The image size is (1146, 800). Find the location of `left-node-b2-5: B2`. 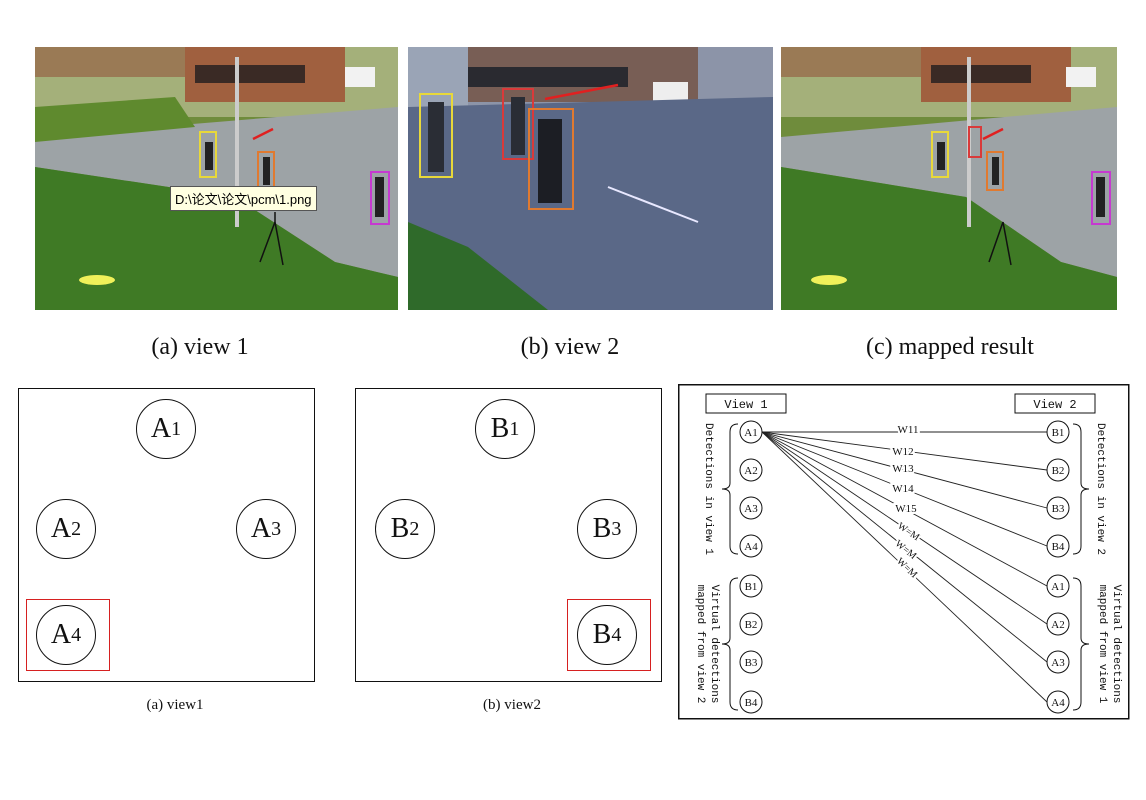

left-node-b2-5: B2 is located at coordinates (751, 625).